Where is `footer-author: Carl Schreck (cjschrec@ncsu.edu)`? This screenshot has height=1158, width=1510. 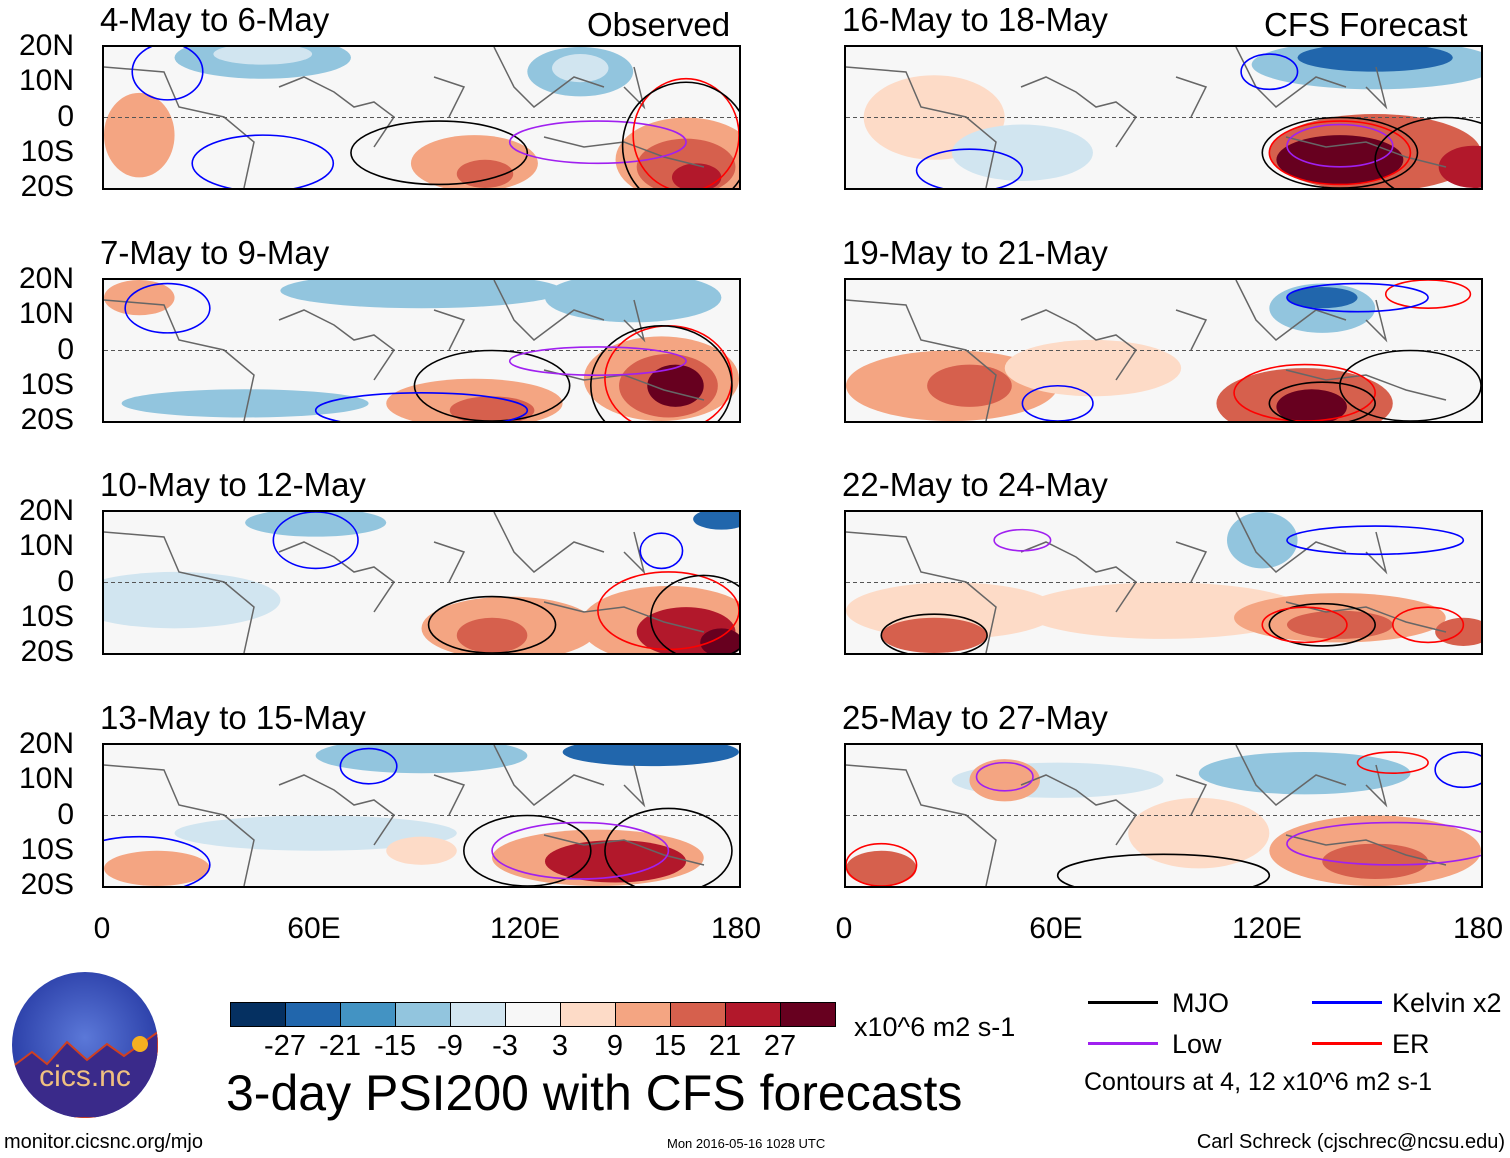 footer-author: Carl Schreck (cjschrec@ncsu.edu) is located at coordinates (1350, 1142).